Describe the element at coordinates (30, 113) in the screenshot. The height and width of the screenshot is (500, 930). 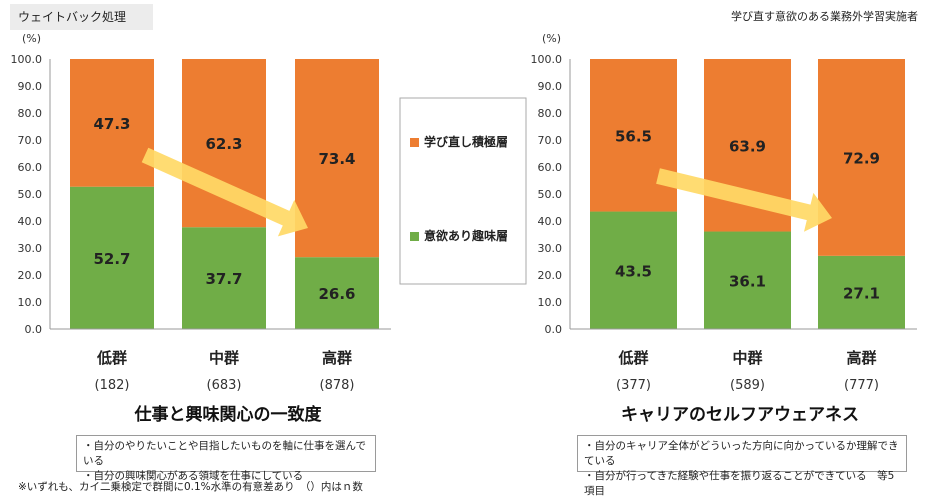
I see `left-y-tick-label: 80.0` at that location.